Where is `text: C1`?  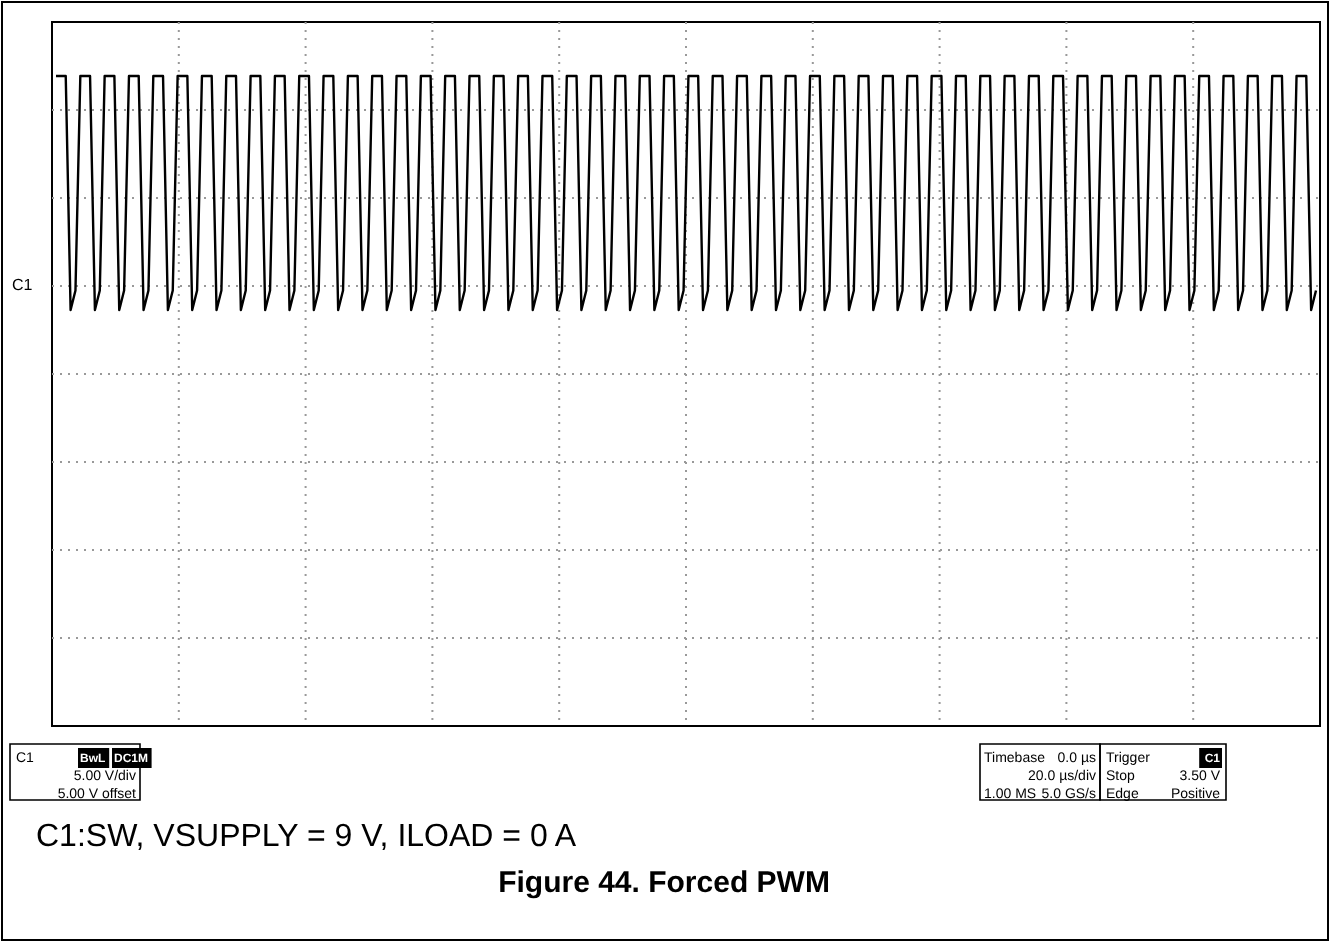 text: C1 is located at coordinates (23, 285).